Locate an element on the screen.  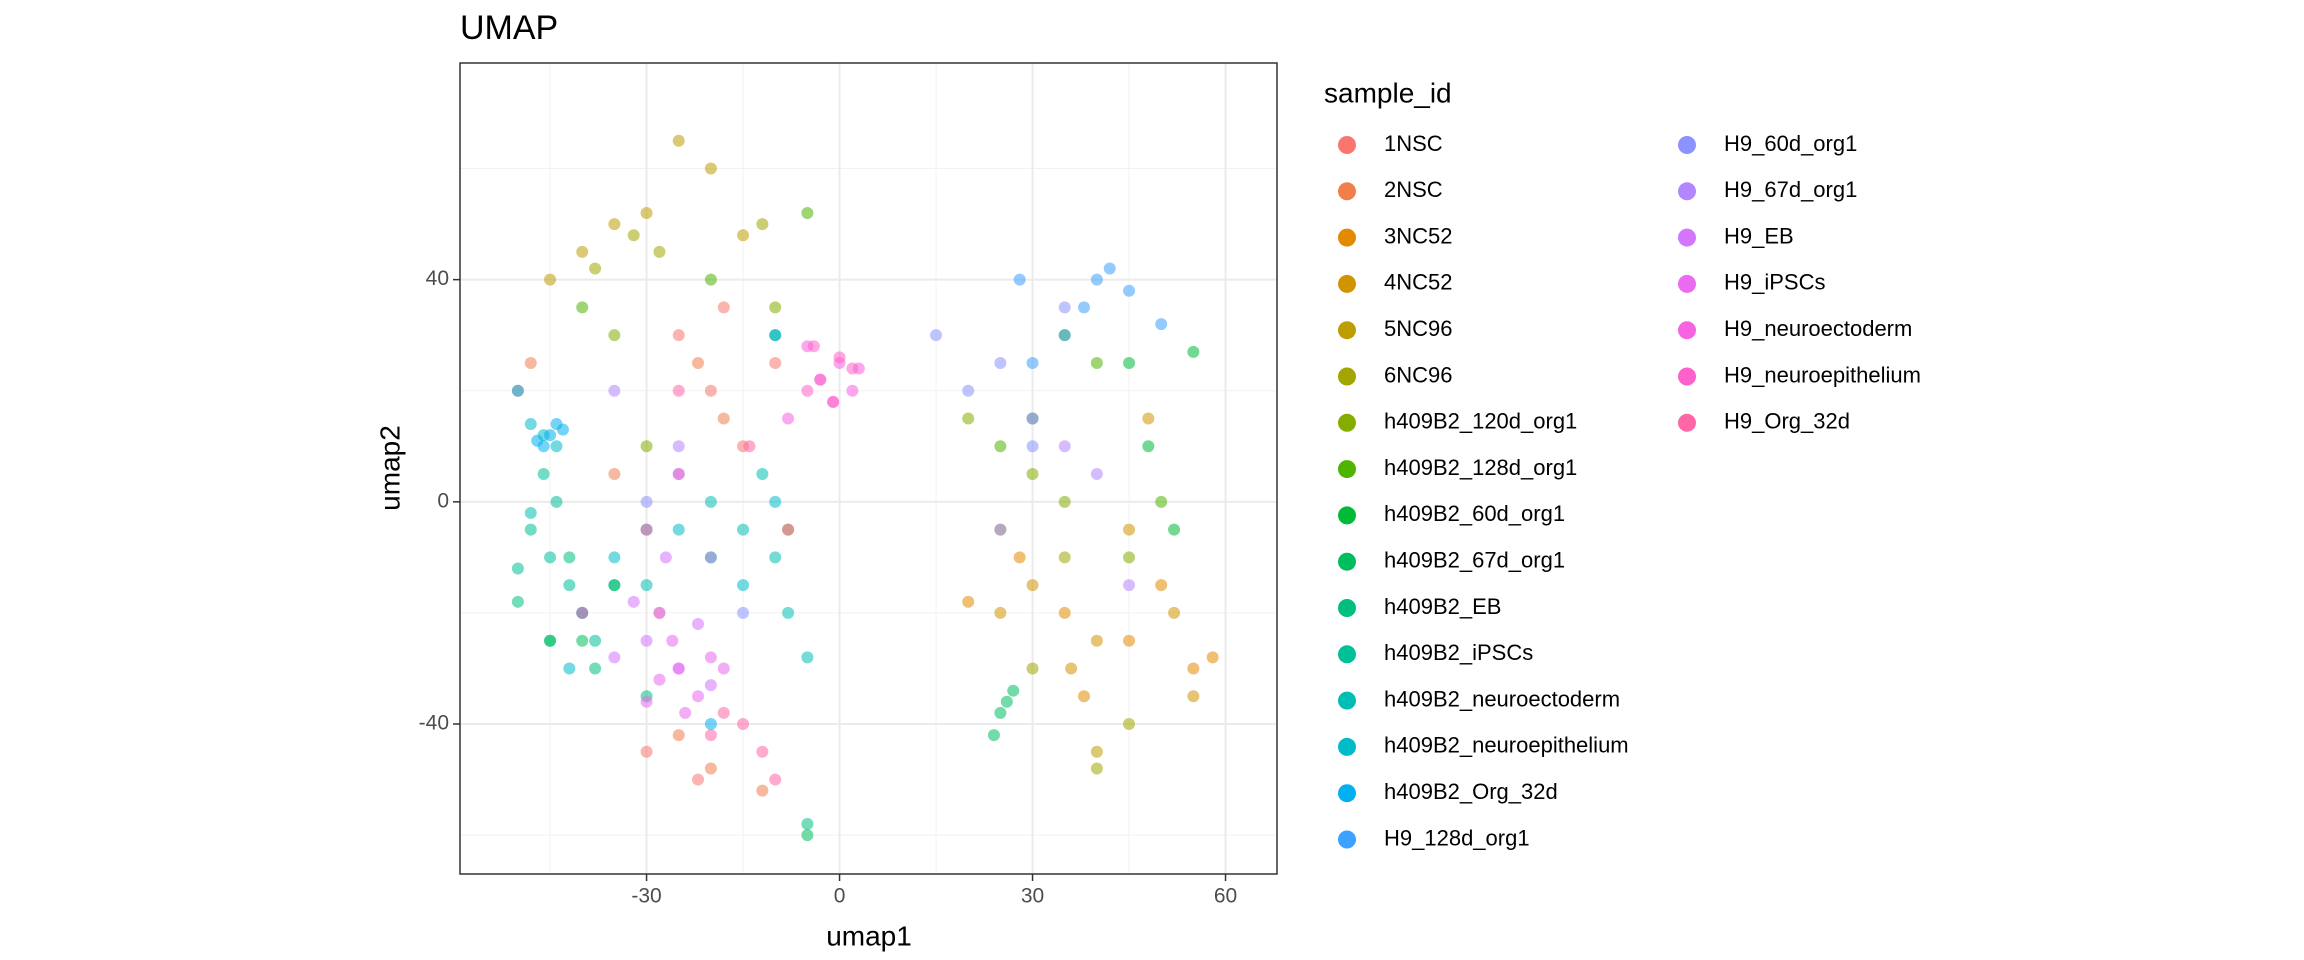
legend-label: H9_128d_org1 is located at coordinates (1457, 837).